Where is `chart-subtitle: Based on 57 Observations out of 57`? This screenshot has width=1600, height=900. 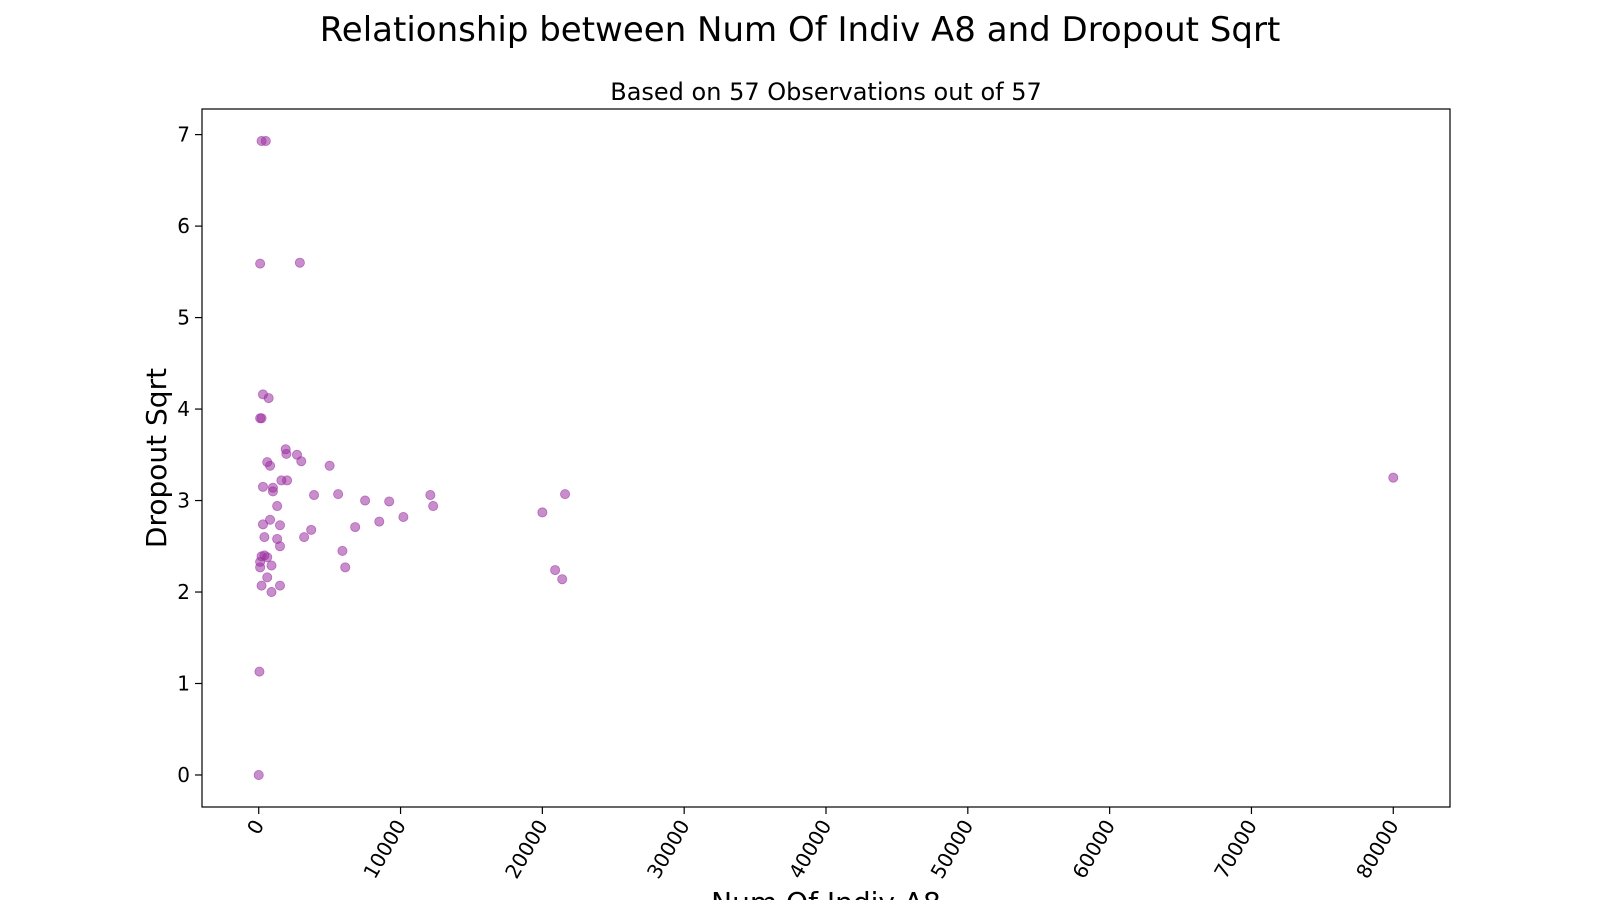
chart-subtitle: Based on 57 Observations out of 57 is located at coordinates (826, 92).